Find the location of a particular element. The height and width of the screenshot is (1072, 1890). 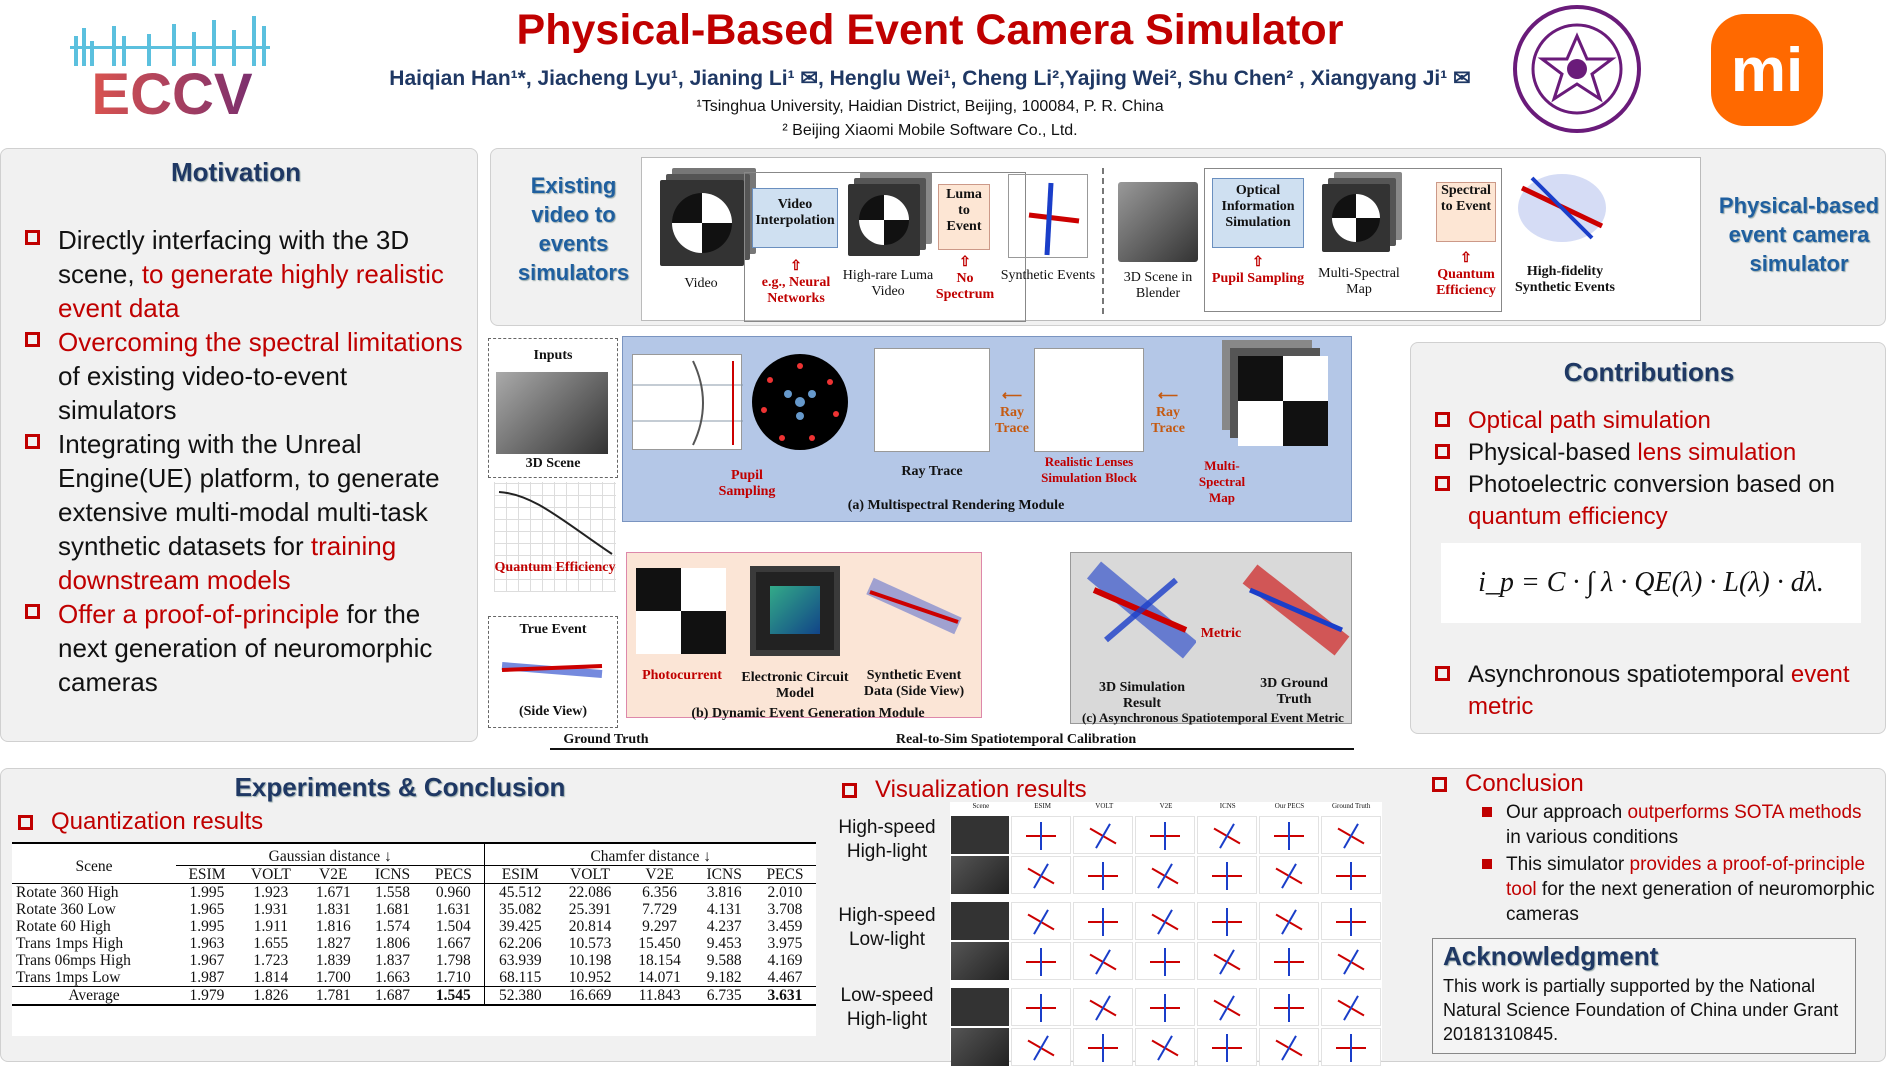

table-cell: 1.558 is located at coordinates (392, 892).